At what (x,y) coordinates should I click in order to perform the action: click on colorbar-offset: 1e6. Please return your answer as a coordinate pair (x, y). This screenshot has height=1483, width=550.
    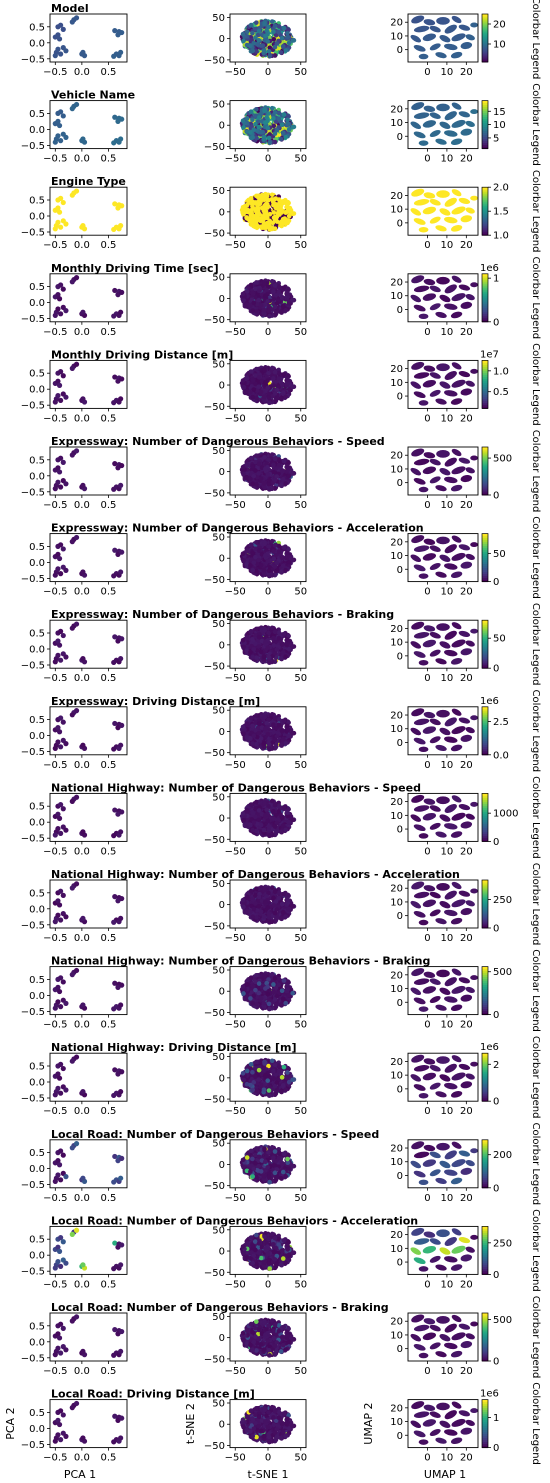
    Looking at the image, I should click on (489, 701).